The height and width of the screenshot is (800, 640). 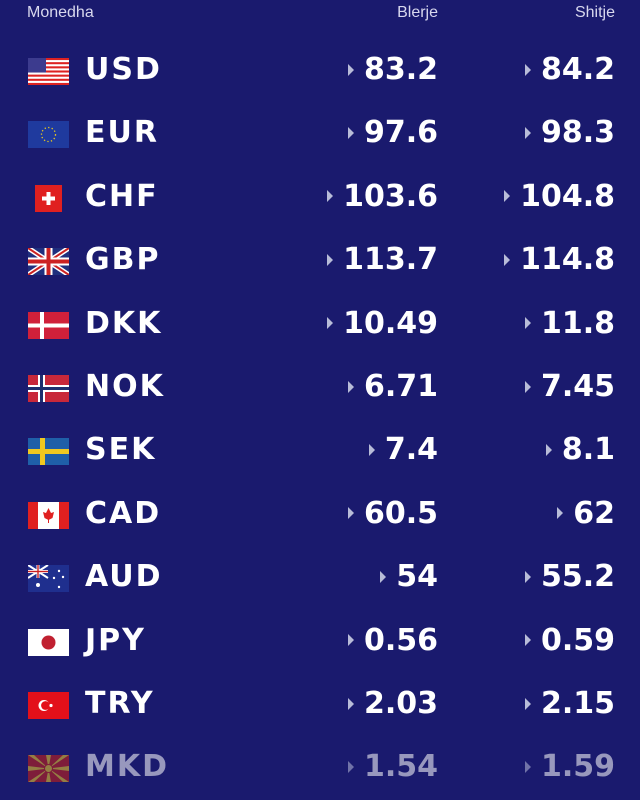 What do you see at coordinates (125, 386) in the screenshot?
I see `currency-code: NOK` at bounding box center [125, 386].